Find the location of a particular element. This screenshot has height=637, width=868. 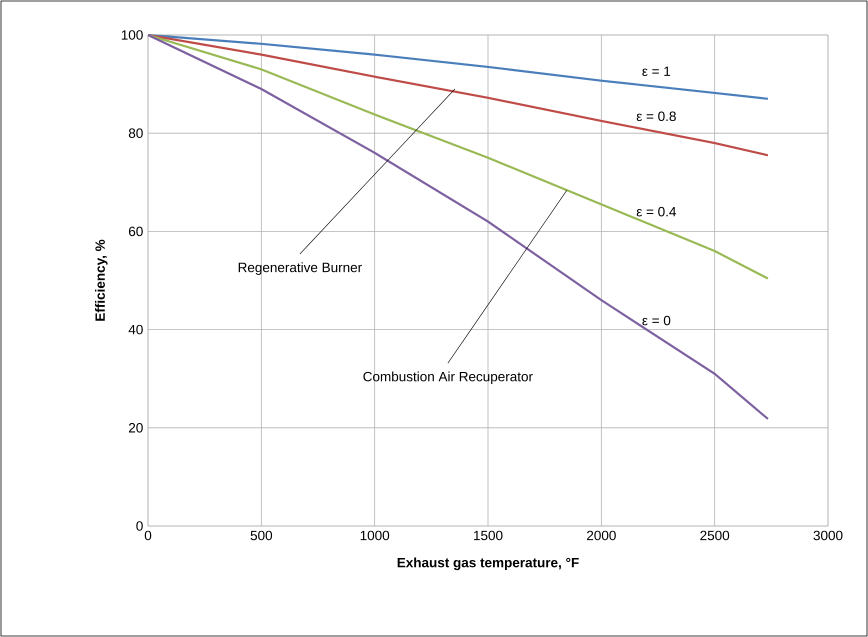

y-axis-title: Efficiency, % is located at coordinates (101, 280).